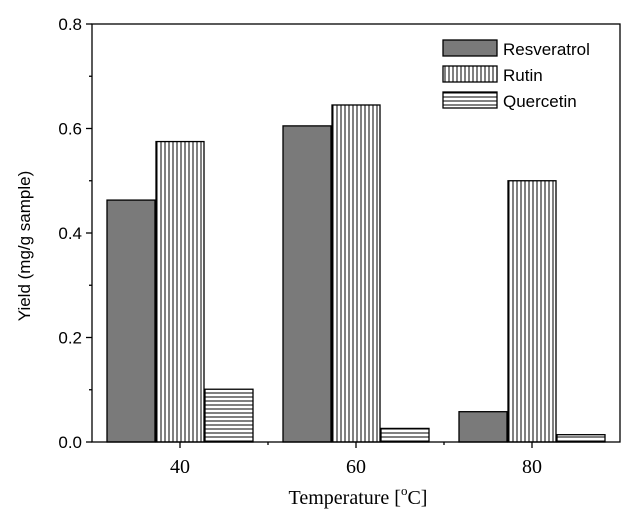  What do you see at coordinates (356, 467) in the screenshot?
I see `x-tick-label: 60` at bounding box center [356, 467].